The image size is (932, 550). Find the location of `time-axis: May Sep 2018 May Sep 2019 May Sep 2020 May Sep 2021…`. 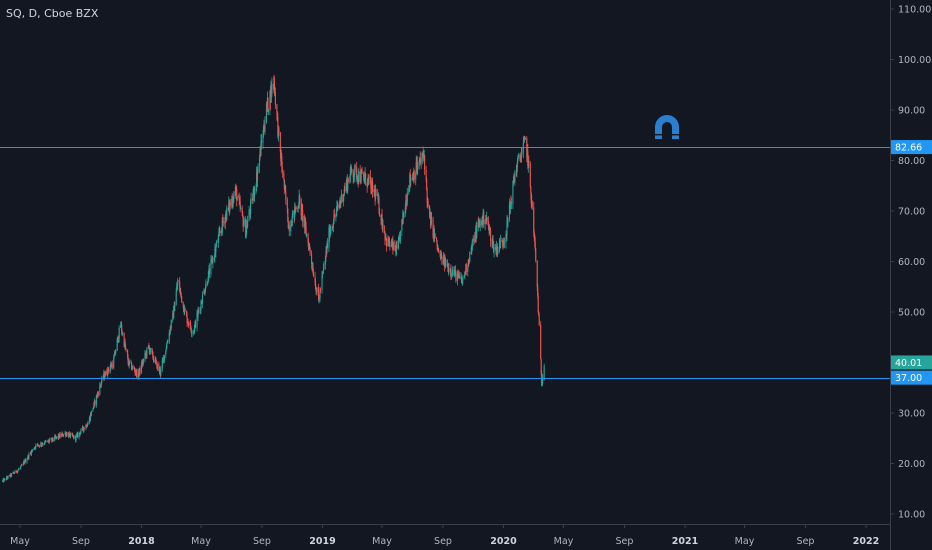

time-axis: May Sep 2018 May Sep 2019 May Sep 2020 May Sep 2021… is located at coordinates (445, 535).